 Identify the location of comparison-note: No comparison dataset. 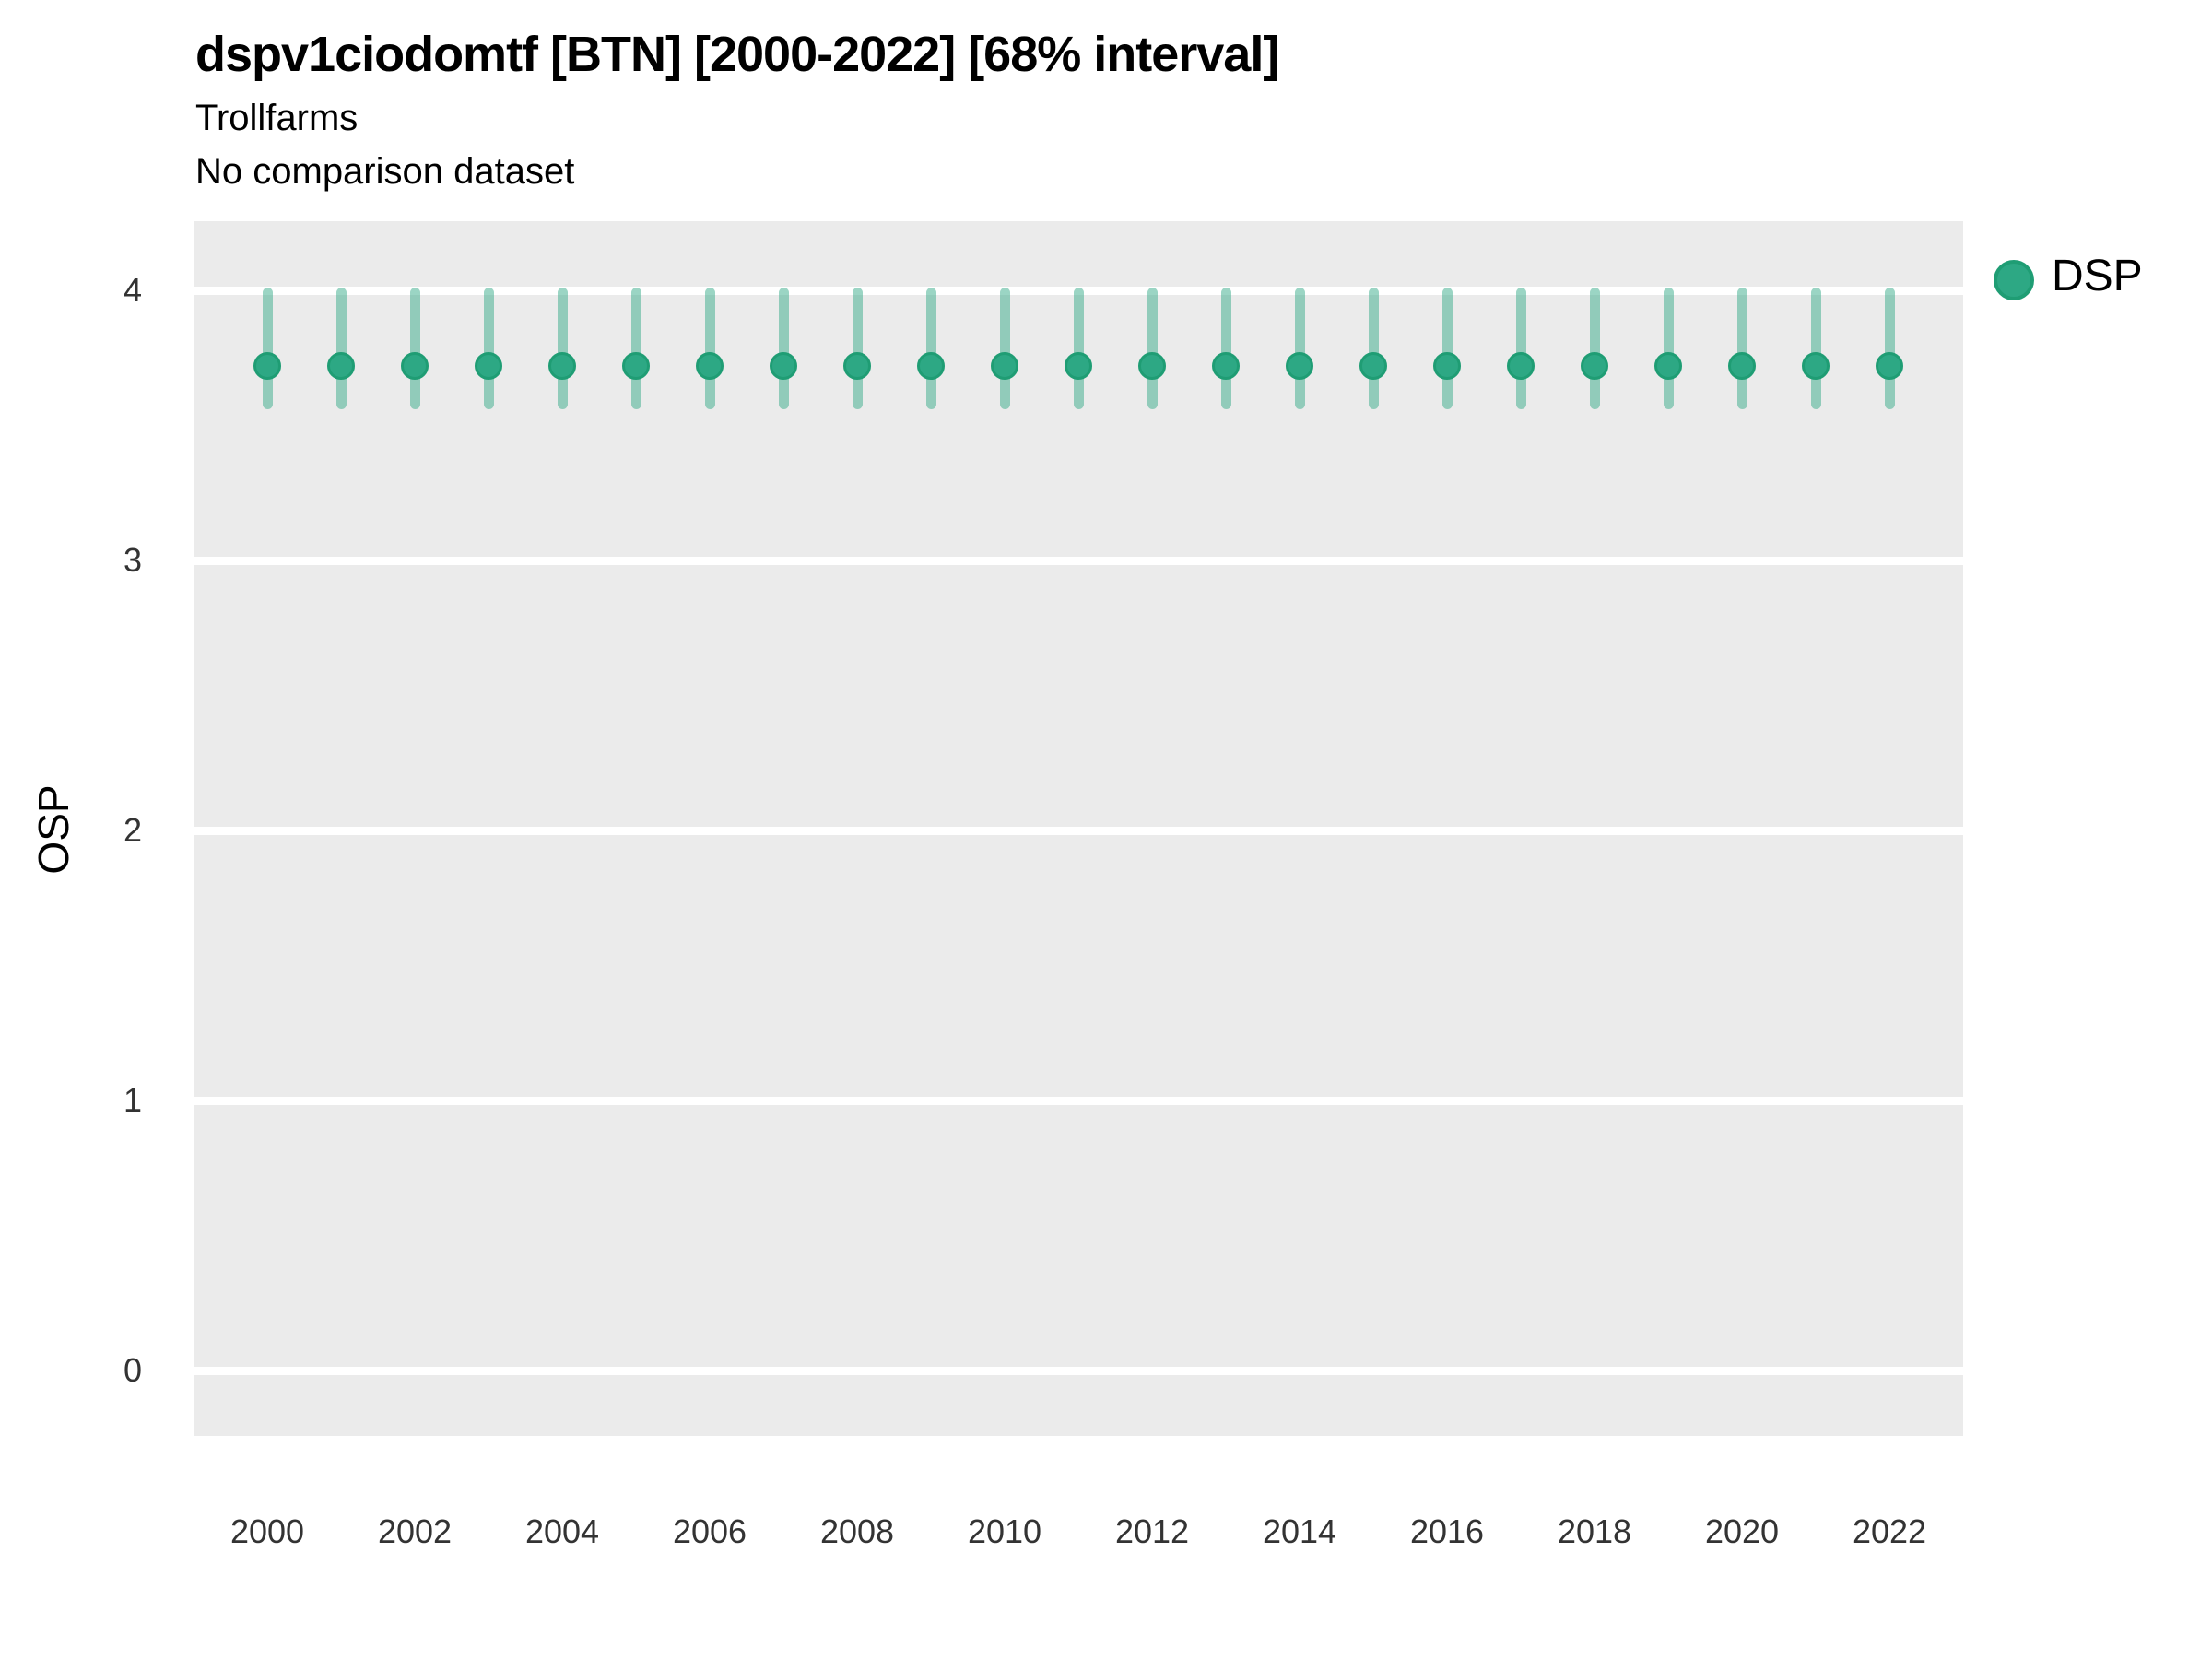
(385, 171).